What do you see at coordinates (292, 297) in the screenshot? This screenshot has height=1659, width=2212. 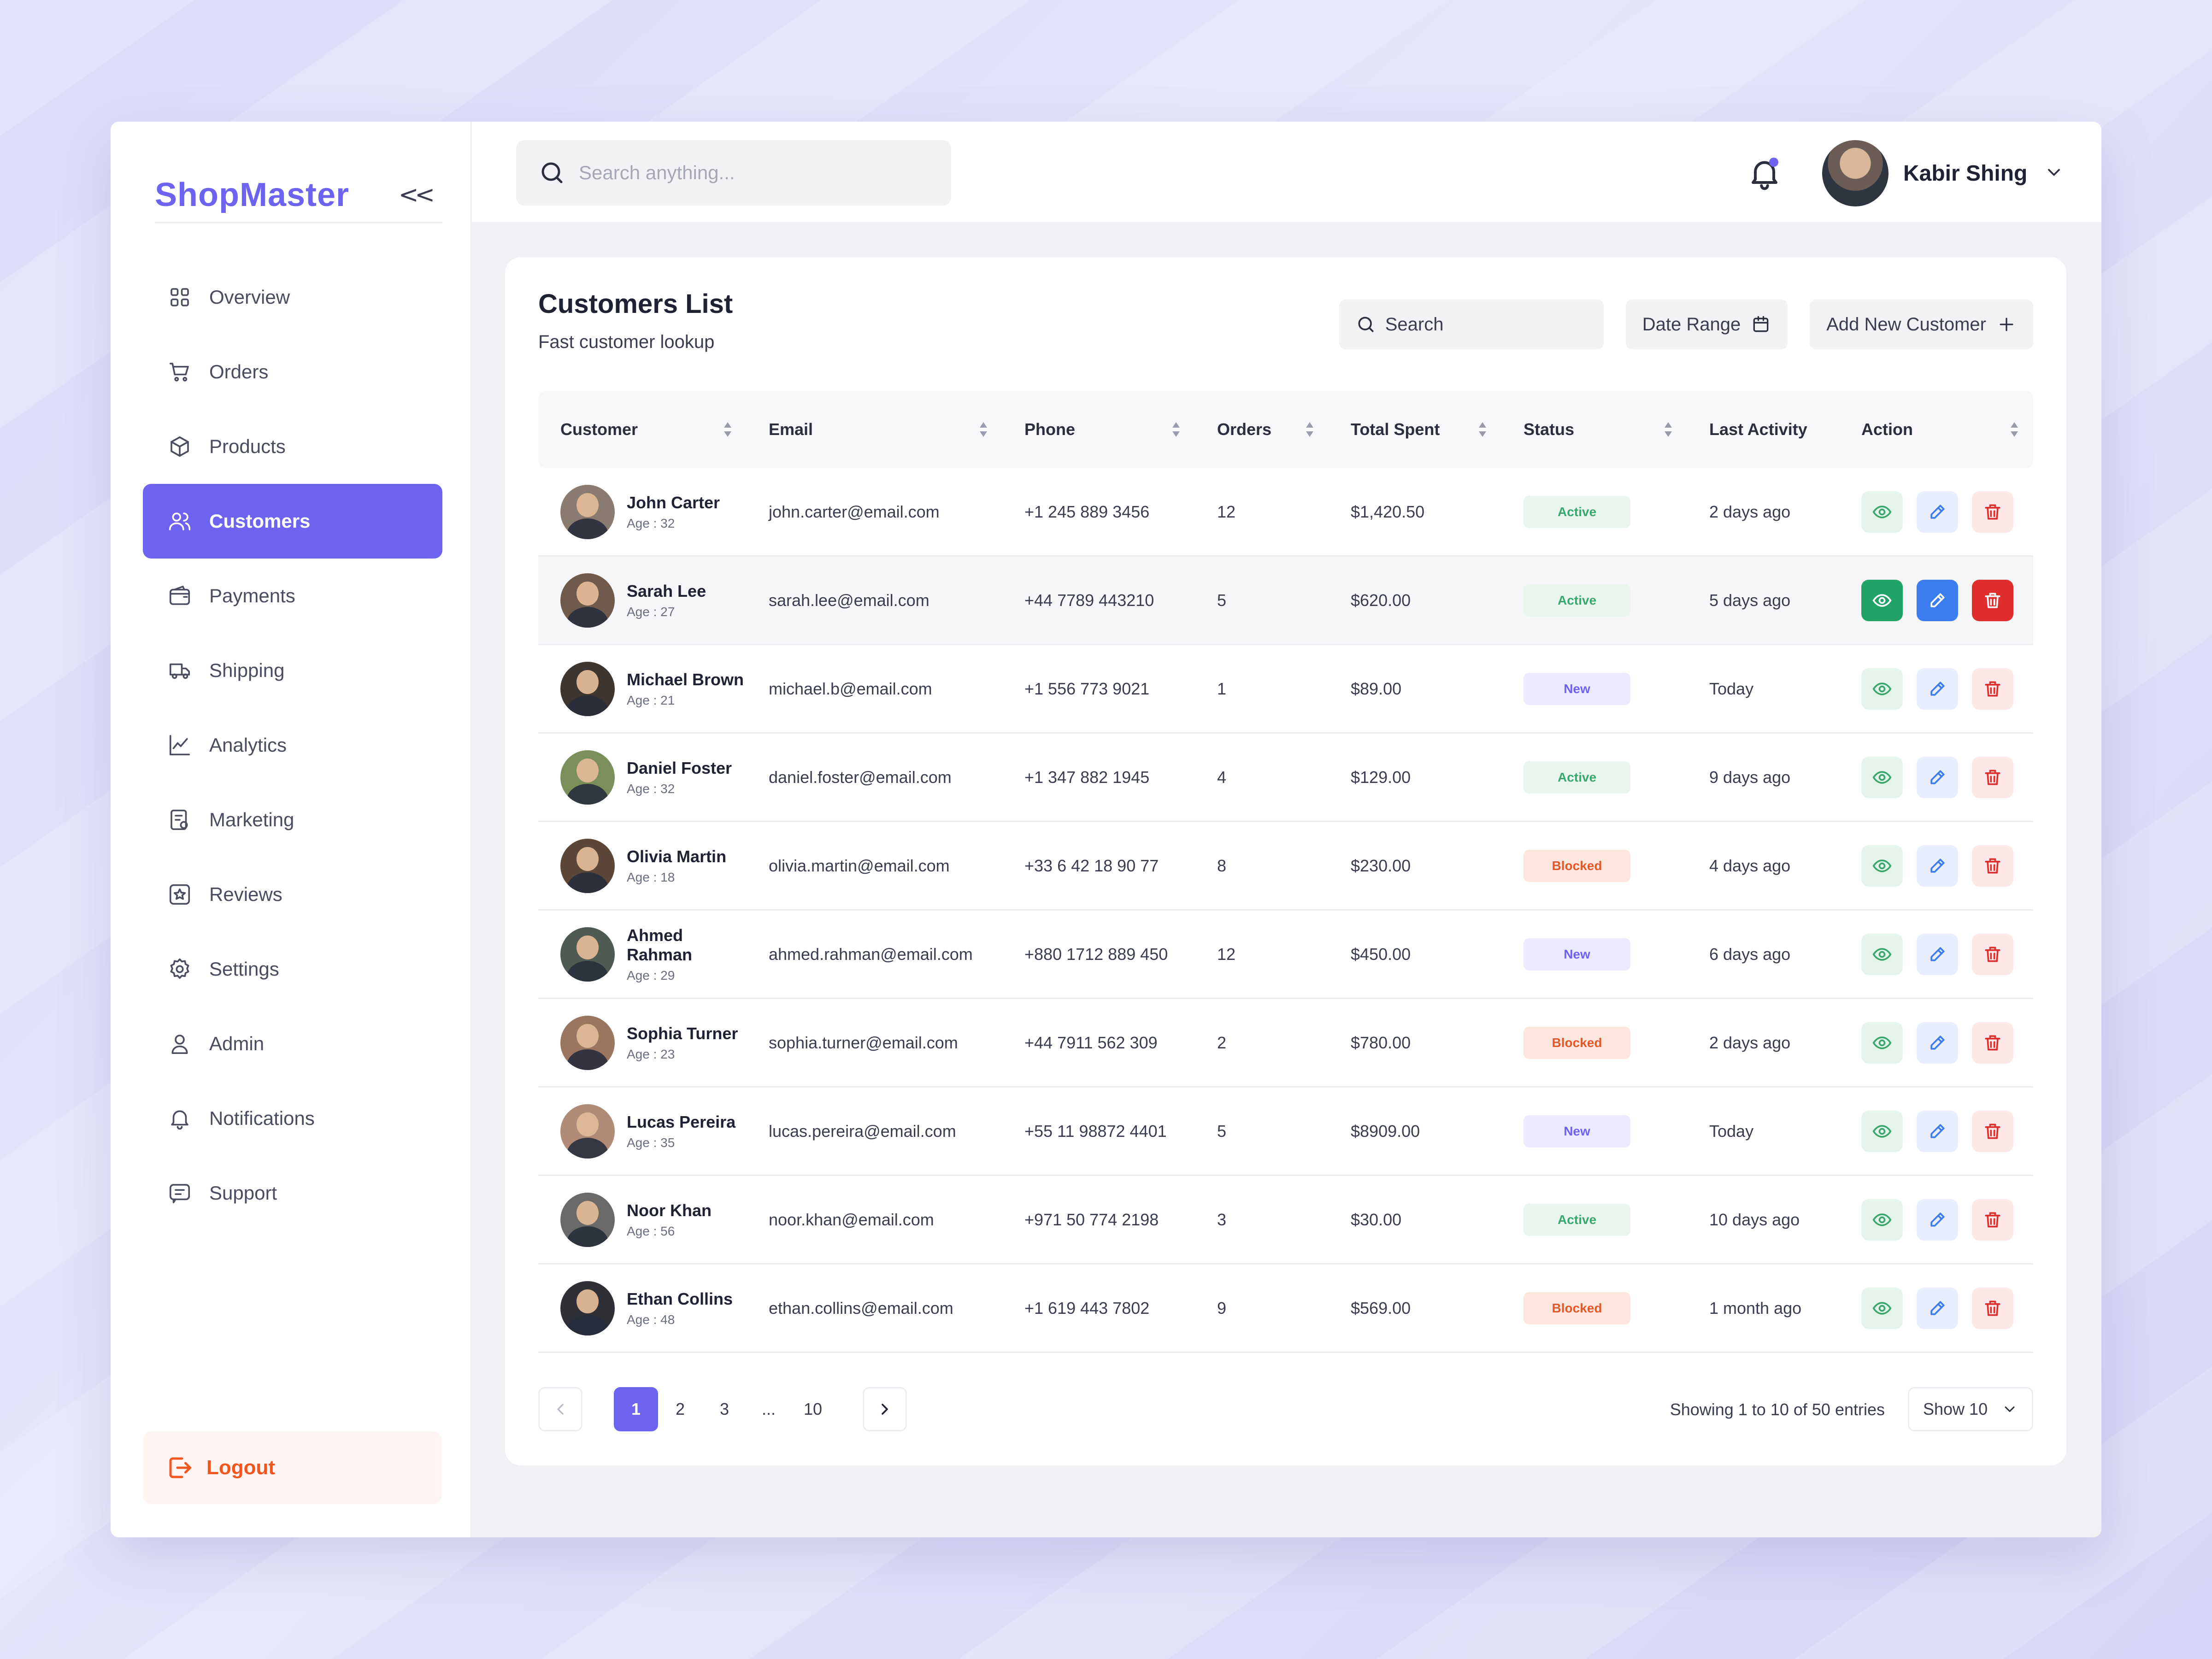 I see `sidebar-item-overview: Overview` at bounding box center [292, 297].